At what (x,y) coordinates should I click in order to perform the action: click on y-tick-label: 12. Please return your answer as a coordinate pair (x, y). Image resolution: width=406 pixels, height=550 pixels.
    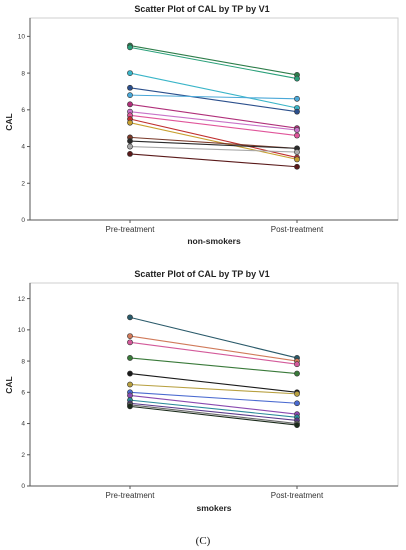
    Looking at the image, I should click on (22, 299).